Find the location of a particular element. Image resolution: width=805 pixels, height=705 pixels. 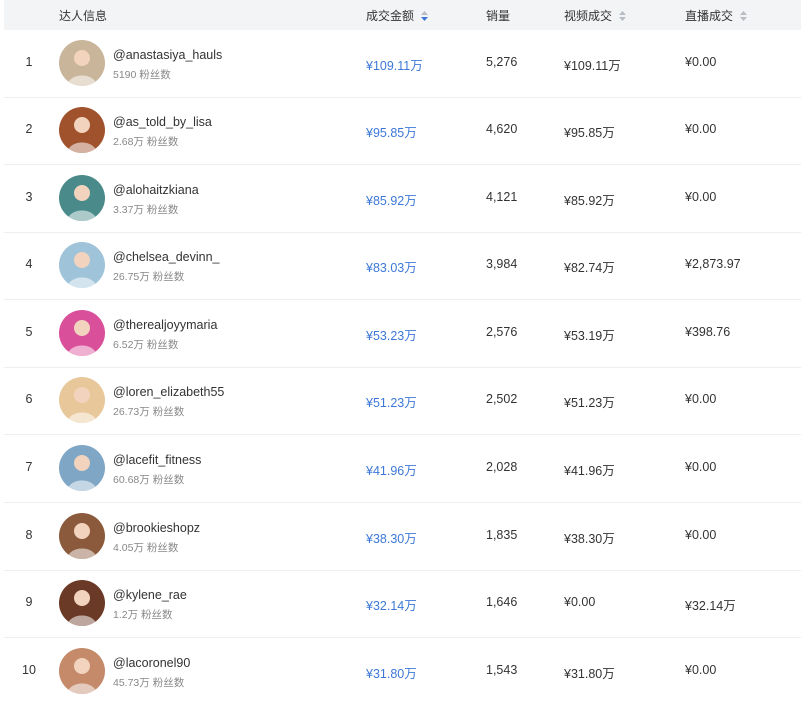

gmv-value: ¥41.96万 is located at coordinates (391, 471).